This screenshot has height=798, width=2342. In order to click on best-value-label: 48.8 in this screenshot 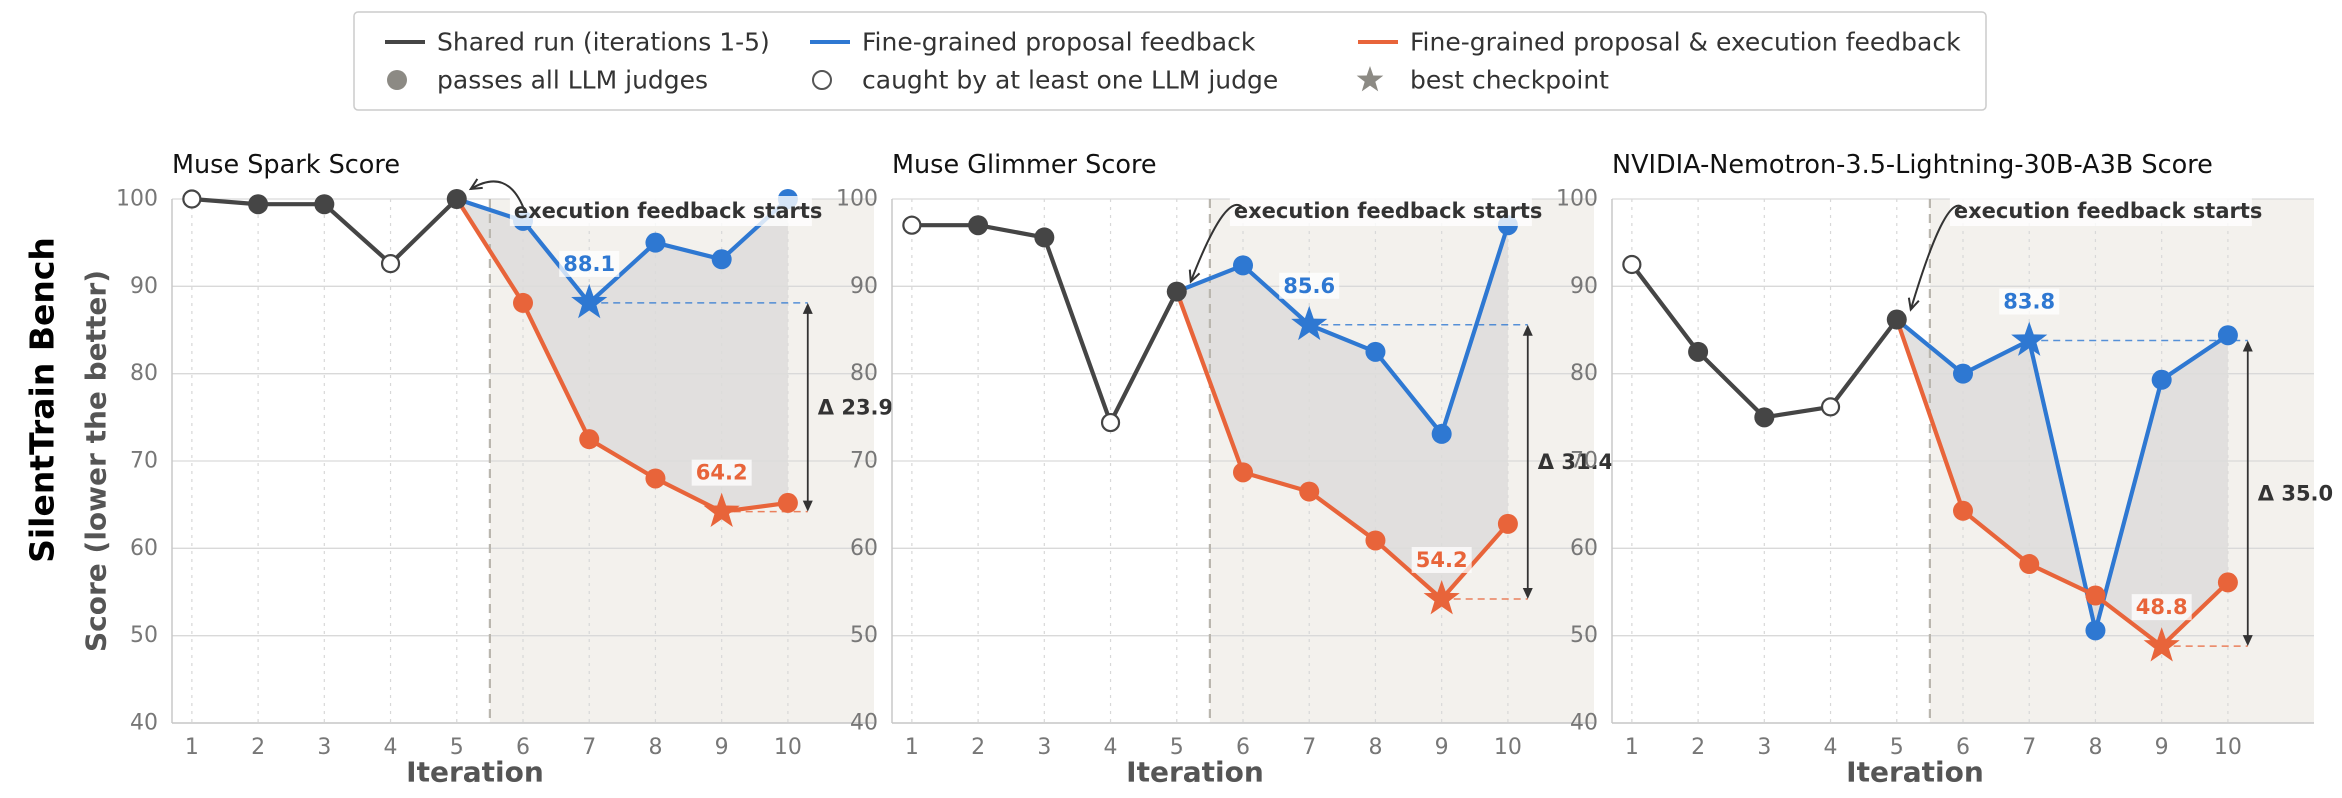, I will do `click(2162, 607)`.